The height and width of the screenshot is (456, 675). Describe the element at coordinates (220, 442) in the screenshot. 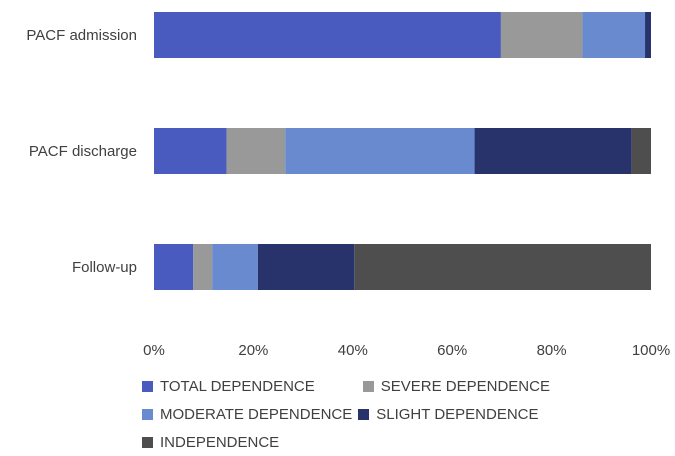

I see `legend-label: INDEPENDENCE` at that location.